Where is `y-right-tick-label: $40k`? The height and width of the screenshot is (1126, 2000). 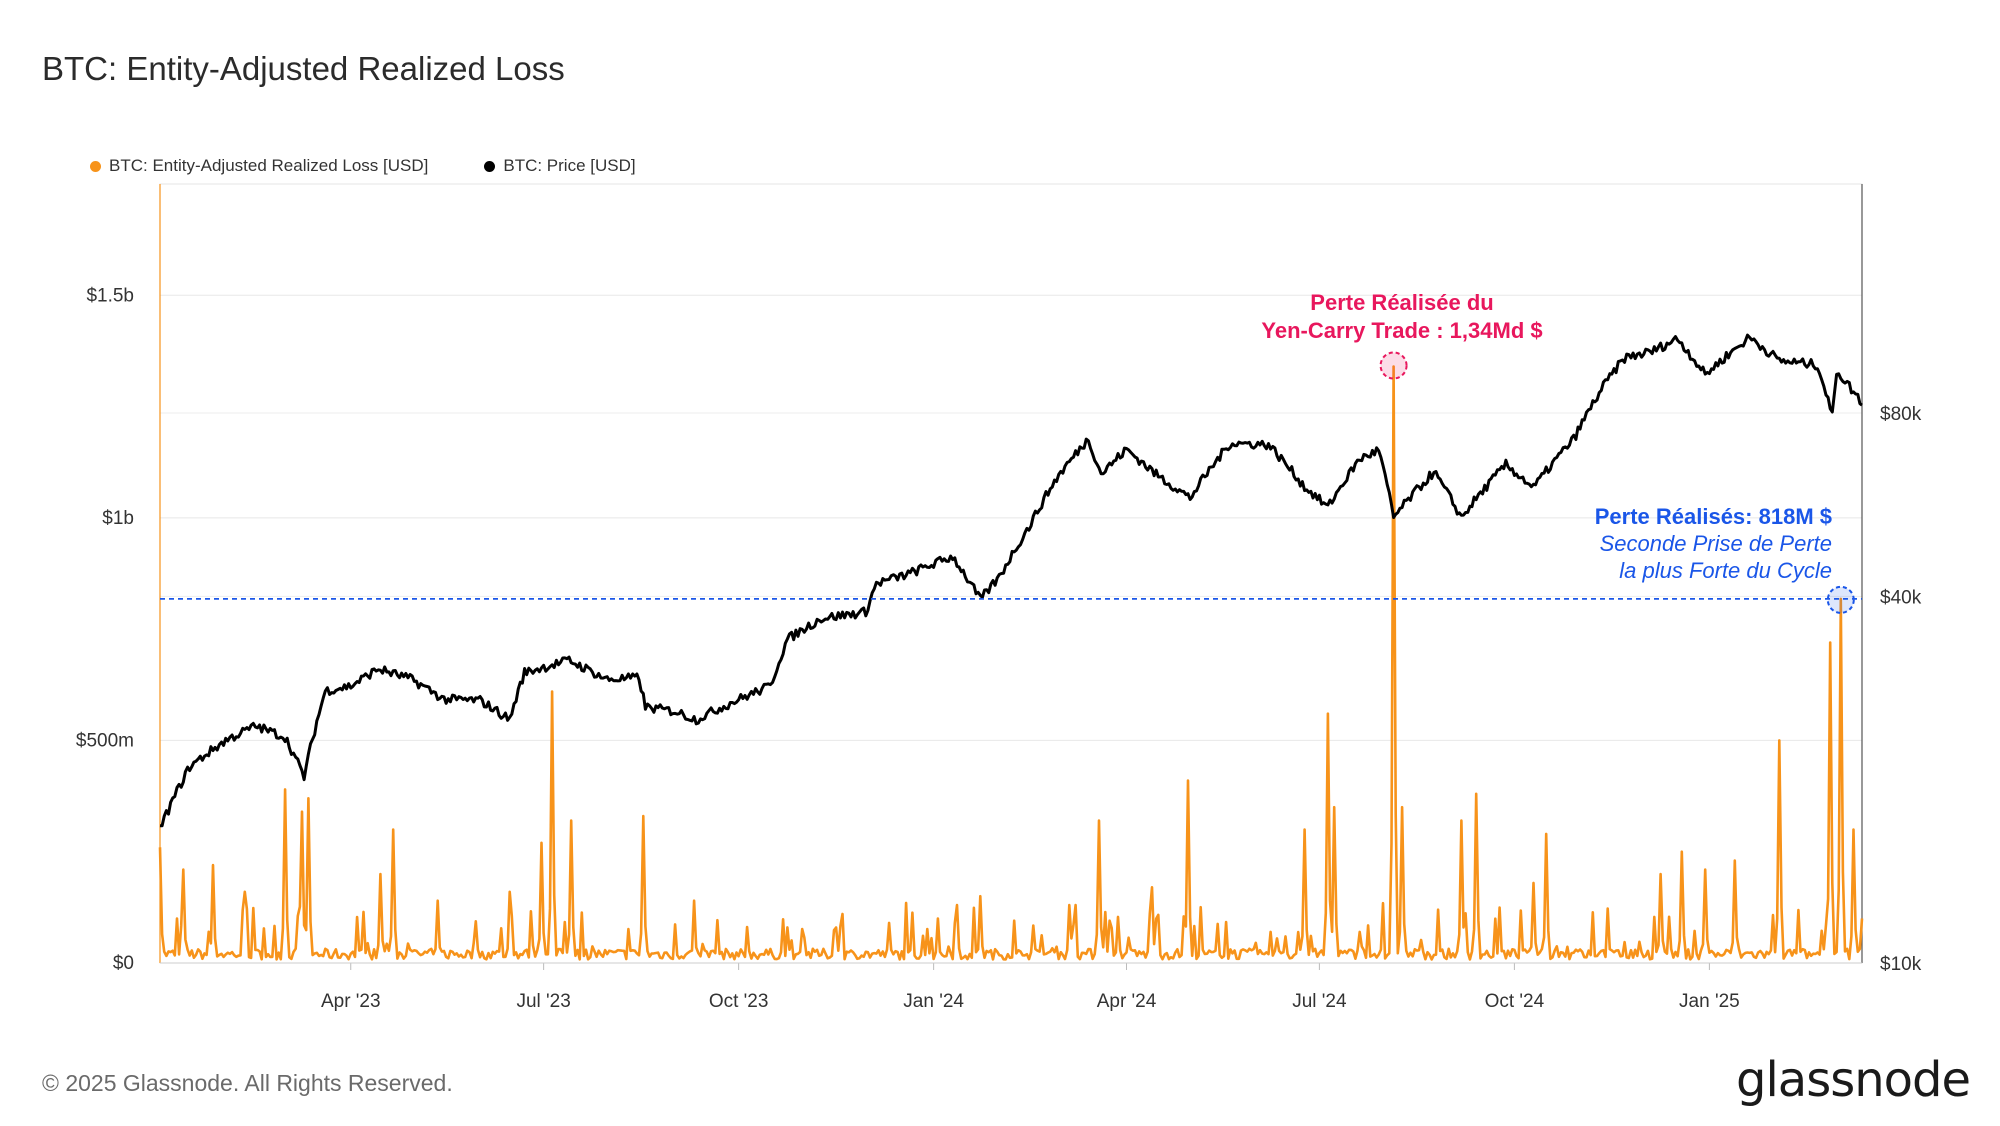 y-right-tick-label: $40k is located at coordinates (1901, 597).